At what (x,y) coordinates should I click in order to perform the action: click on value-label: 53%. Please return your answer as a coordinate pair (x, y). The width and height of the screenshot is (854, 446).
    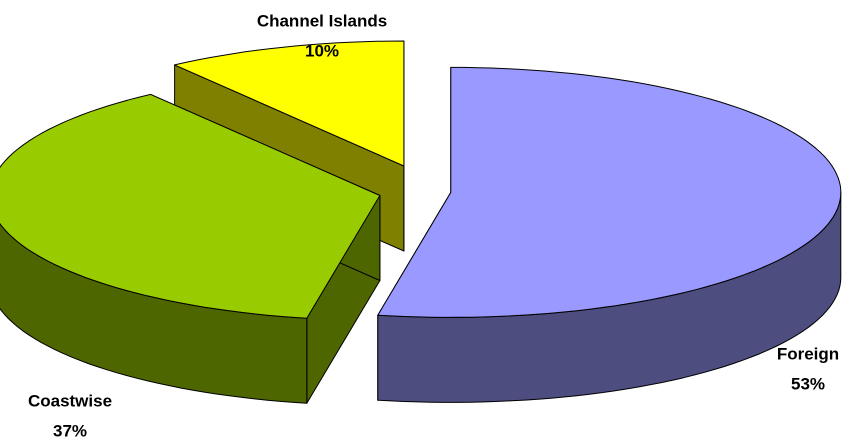
    Looking at the image, I should click on (808, 383).